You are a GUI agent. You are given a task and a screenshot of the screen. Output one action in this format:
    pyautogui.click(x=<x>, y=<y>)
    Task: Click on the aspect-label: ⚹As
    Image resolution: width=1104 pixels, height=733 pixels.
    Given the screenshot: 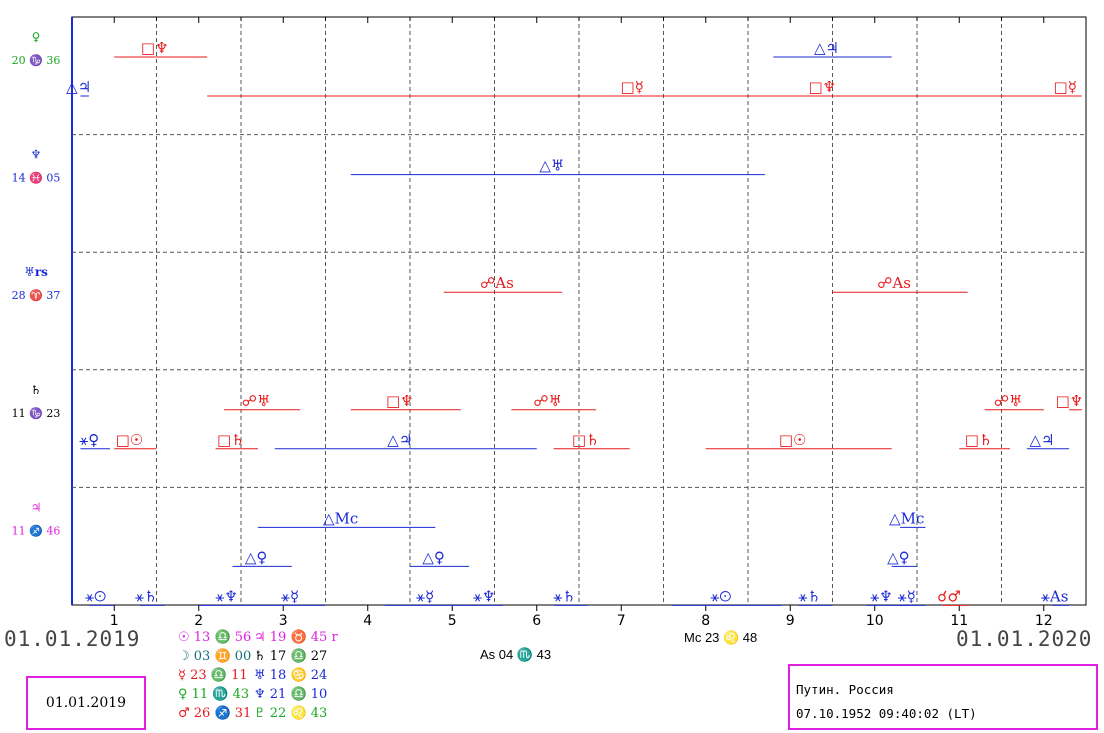 What is the action you would take?
    pyautogui.click(x=1055, y=596)
    